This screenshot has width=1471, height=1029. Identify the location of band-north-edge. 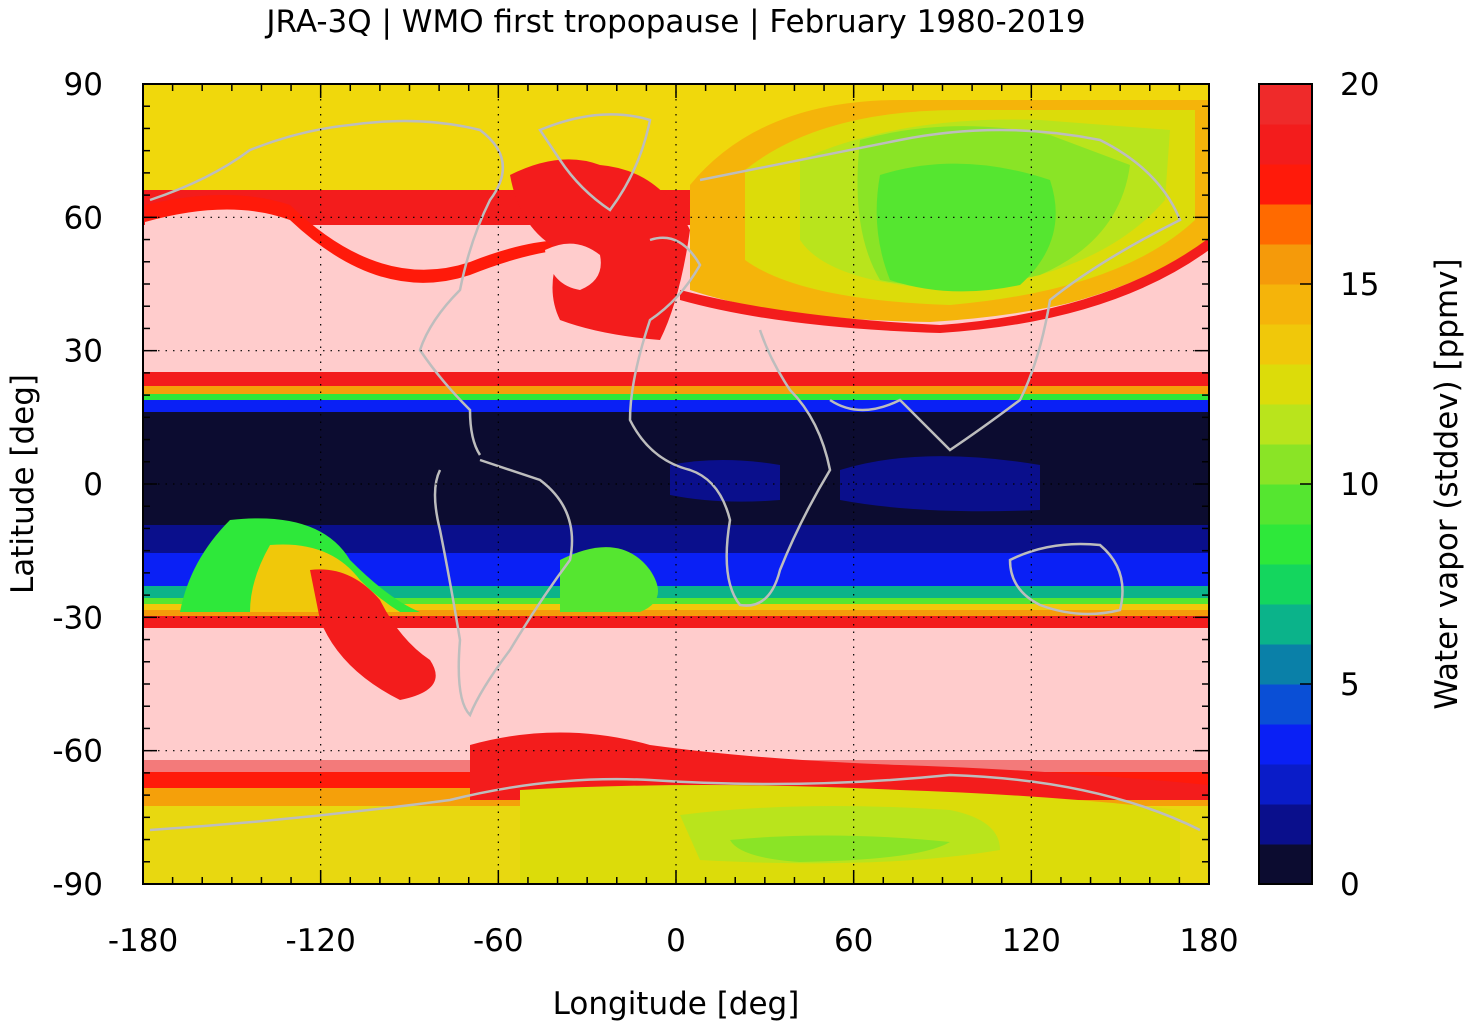
(676, 380).